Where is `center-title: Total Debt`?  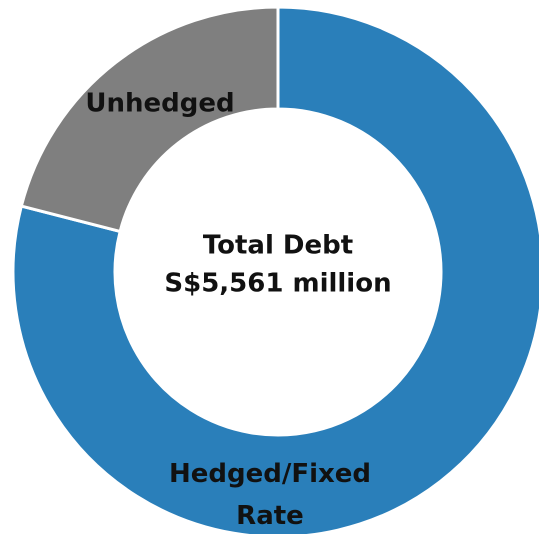
center-title: Total Debt is located at coordinates (278, 246).